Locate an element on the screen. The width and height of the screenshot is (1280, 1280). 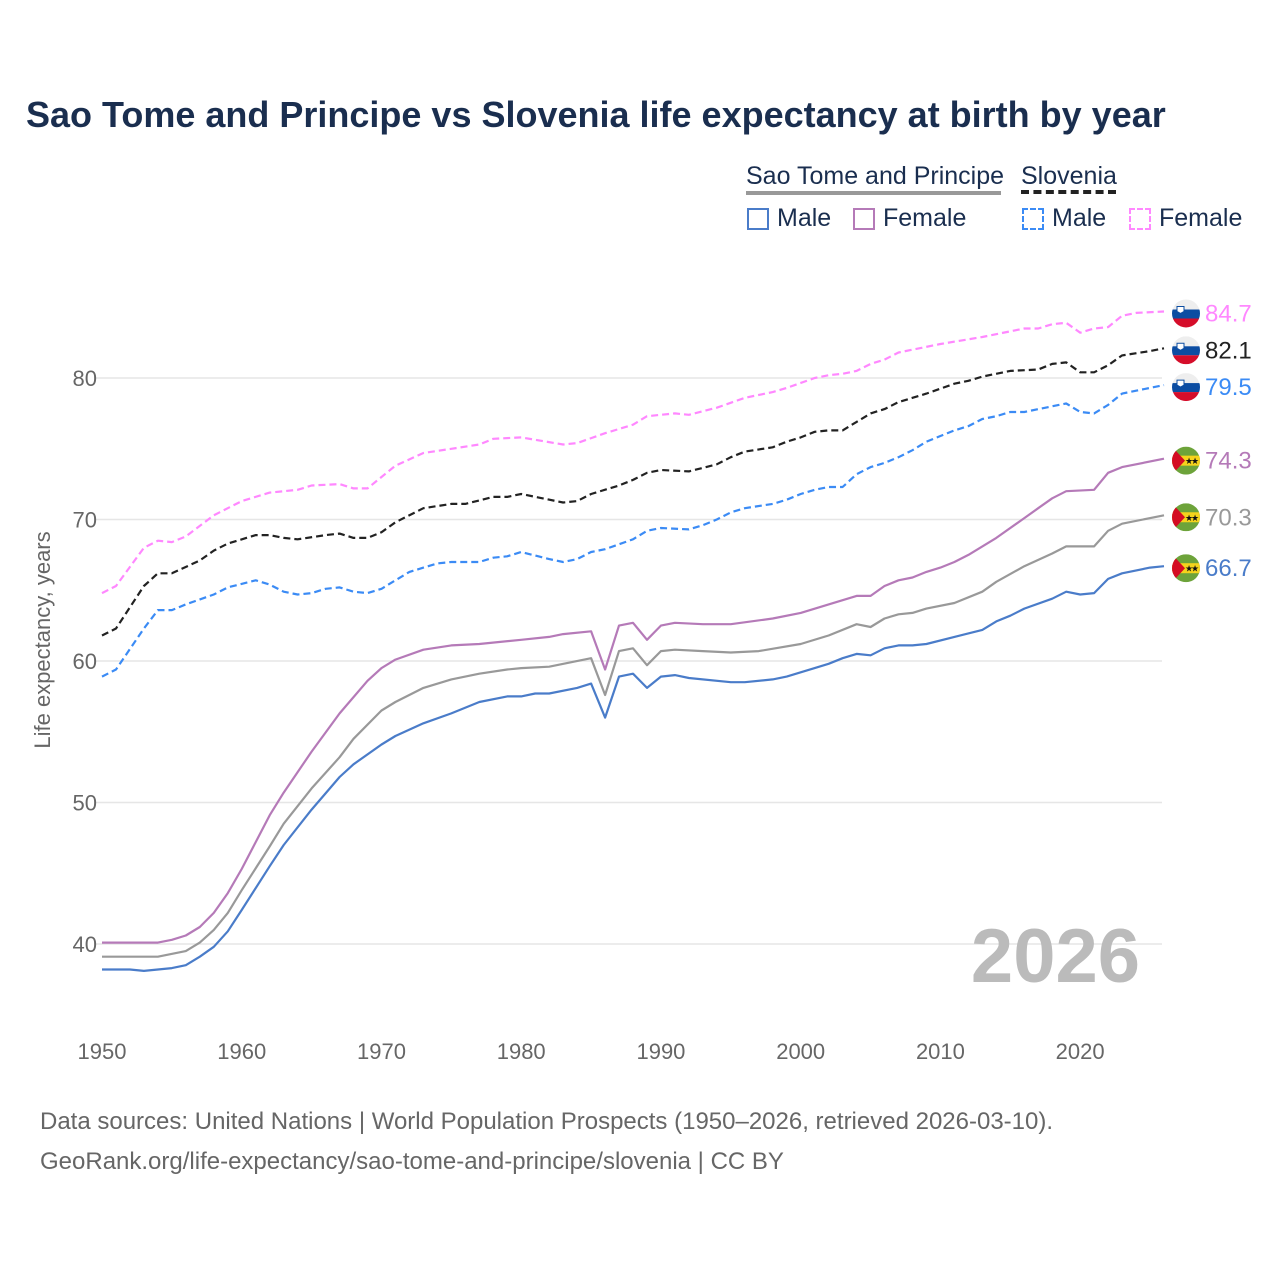
end-value-label: 84.7 is located at coordinates (1228, 313).